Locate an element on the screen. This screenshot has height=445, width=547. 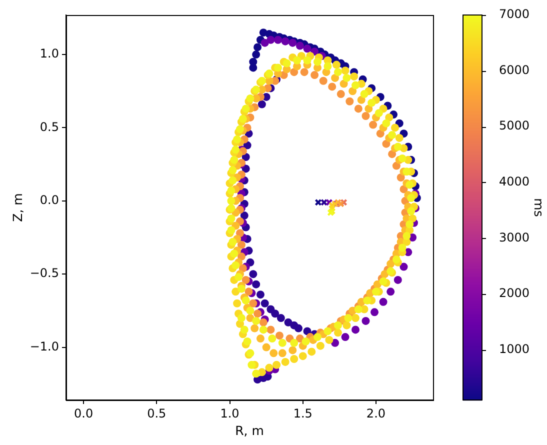
color-bar-label: 2000 is located at coordinates (514, 293).